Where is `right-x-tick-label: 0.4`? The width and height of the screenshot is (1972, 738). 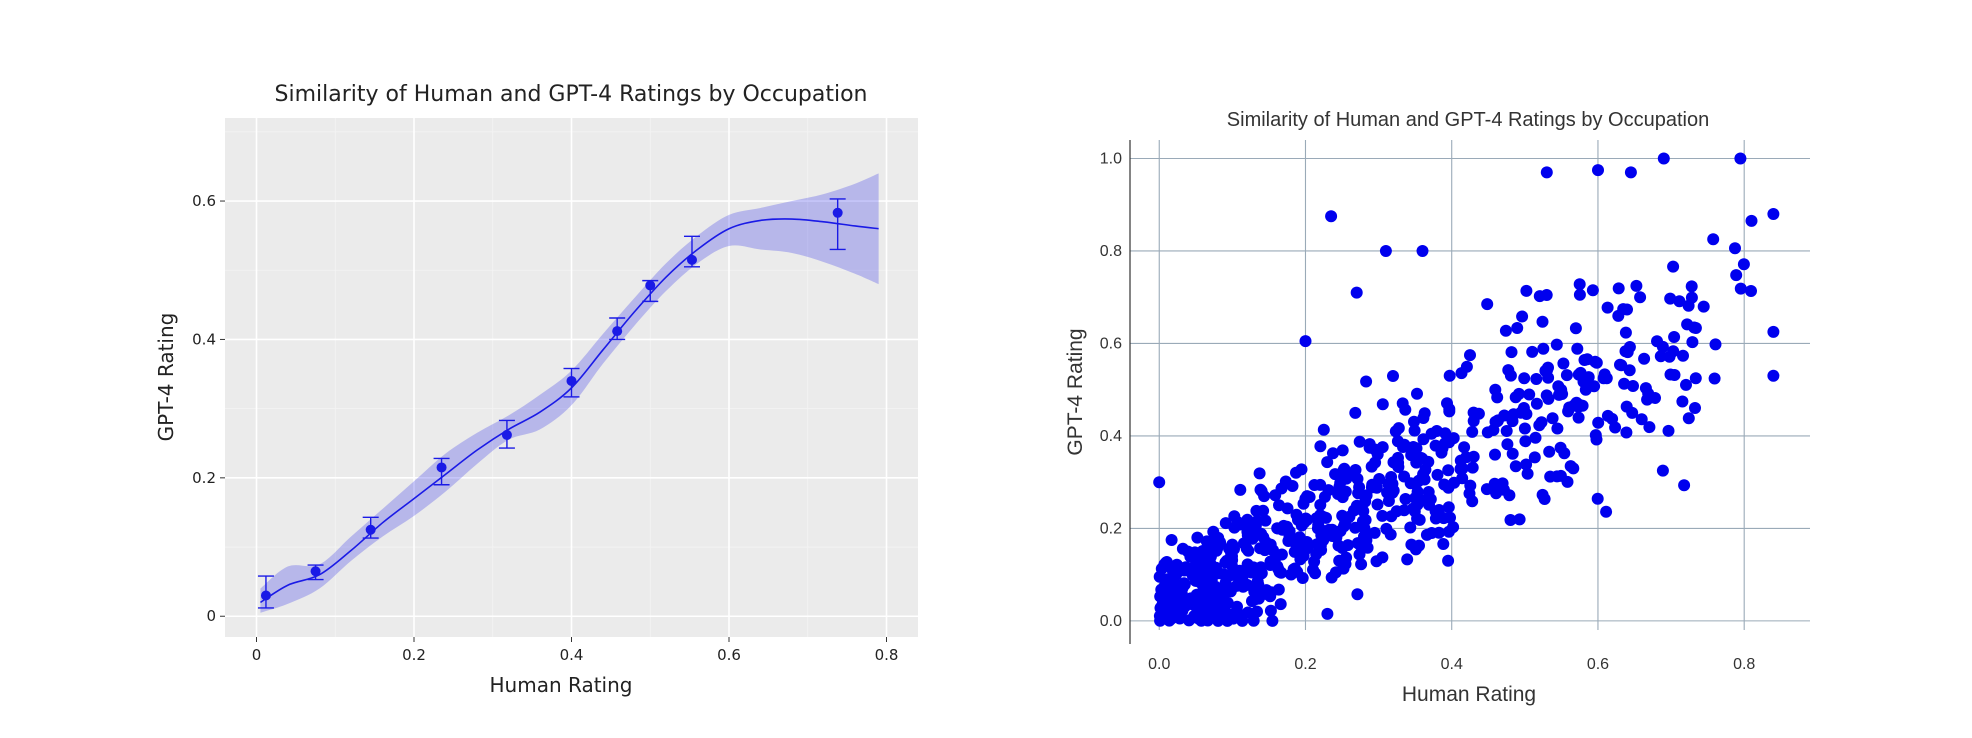 right-x-tick-label: 0.4 is located at coordinates (1452, 664).